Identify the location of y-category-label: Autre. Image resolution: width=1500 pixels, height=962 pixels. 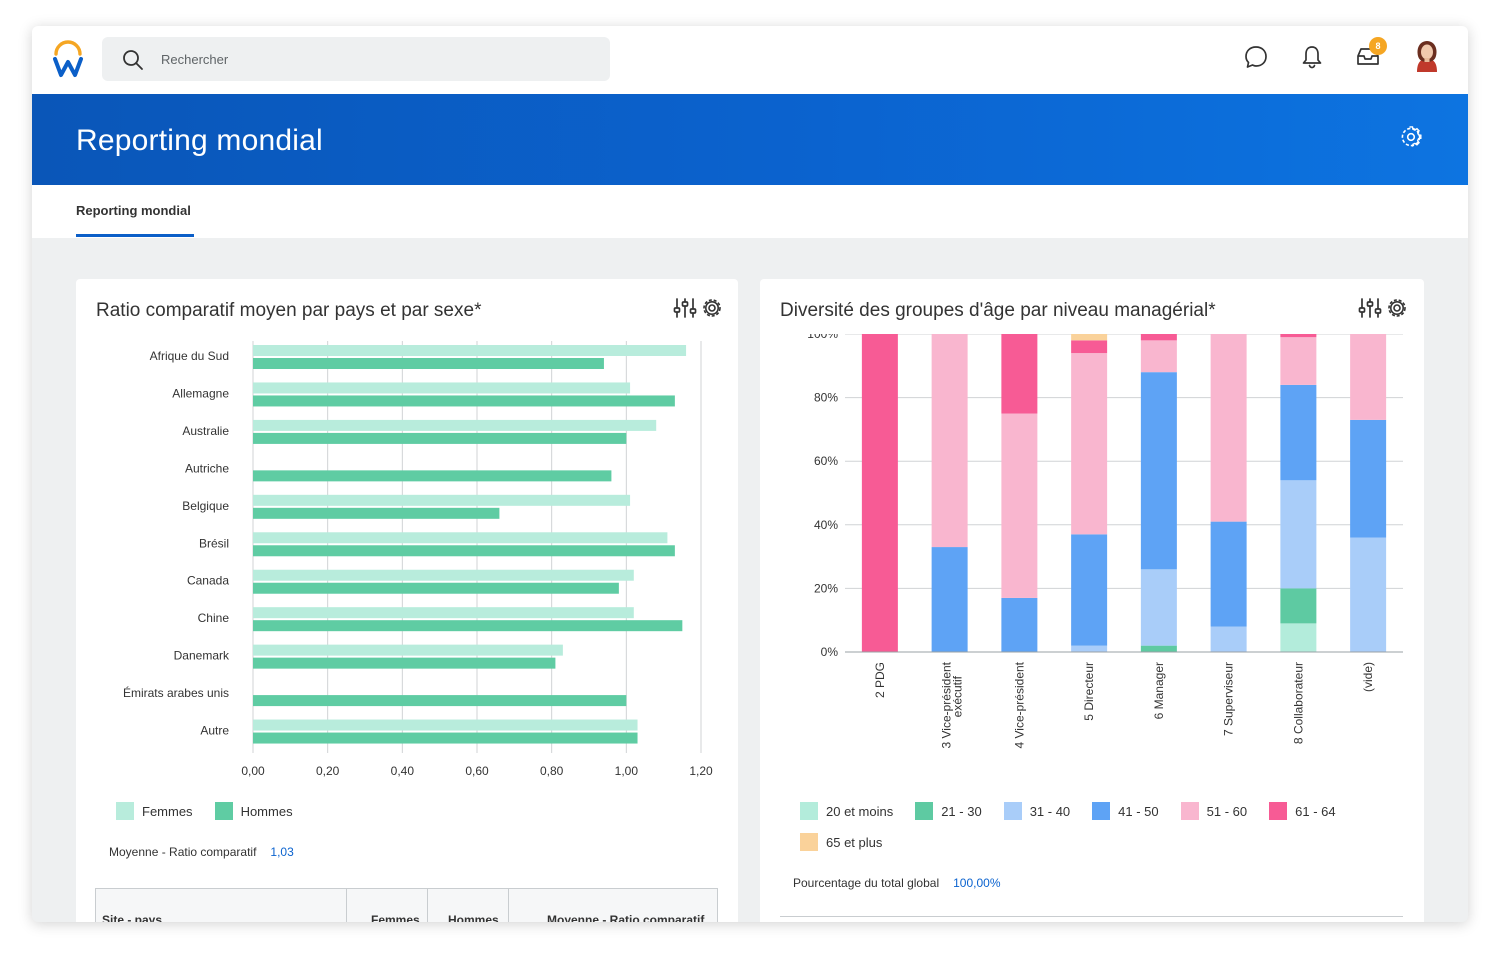
(214, 731).